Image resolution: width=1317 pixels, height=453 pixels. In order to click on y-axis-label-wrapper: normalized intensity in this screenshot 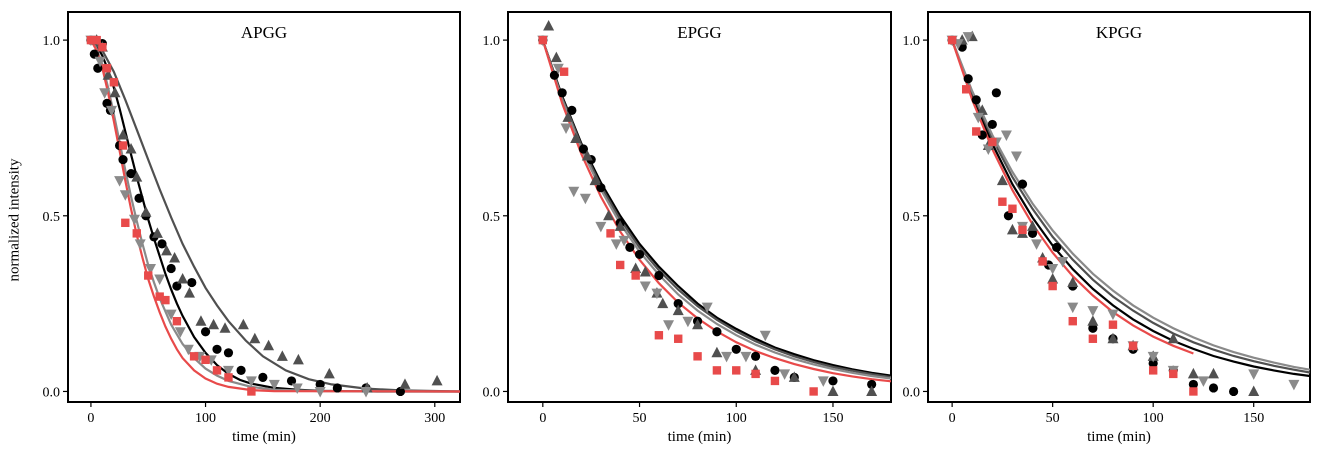, I will do `click(15, 220)`.